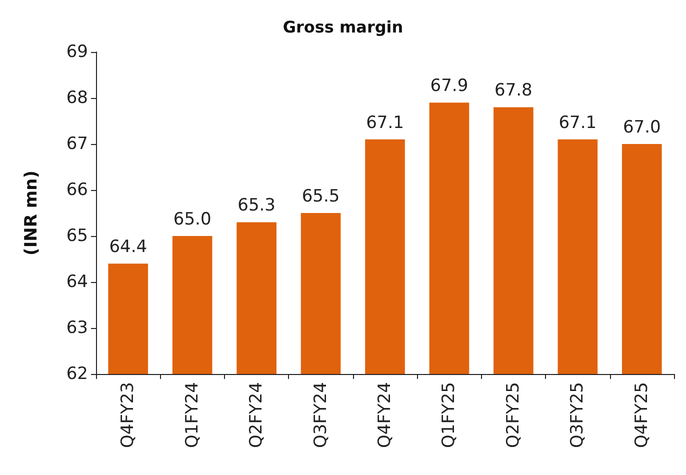 Image resolution: width=686 pixels, height=475 pixels. Describe the element at coordinates (321, 196) in the screenshot. I see `data-label: 65.5` at that location.